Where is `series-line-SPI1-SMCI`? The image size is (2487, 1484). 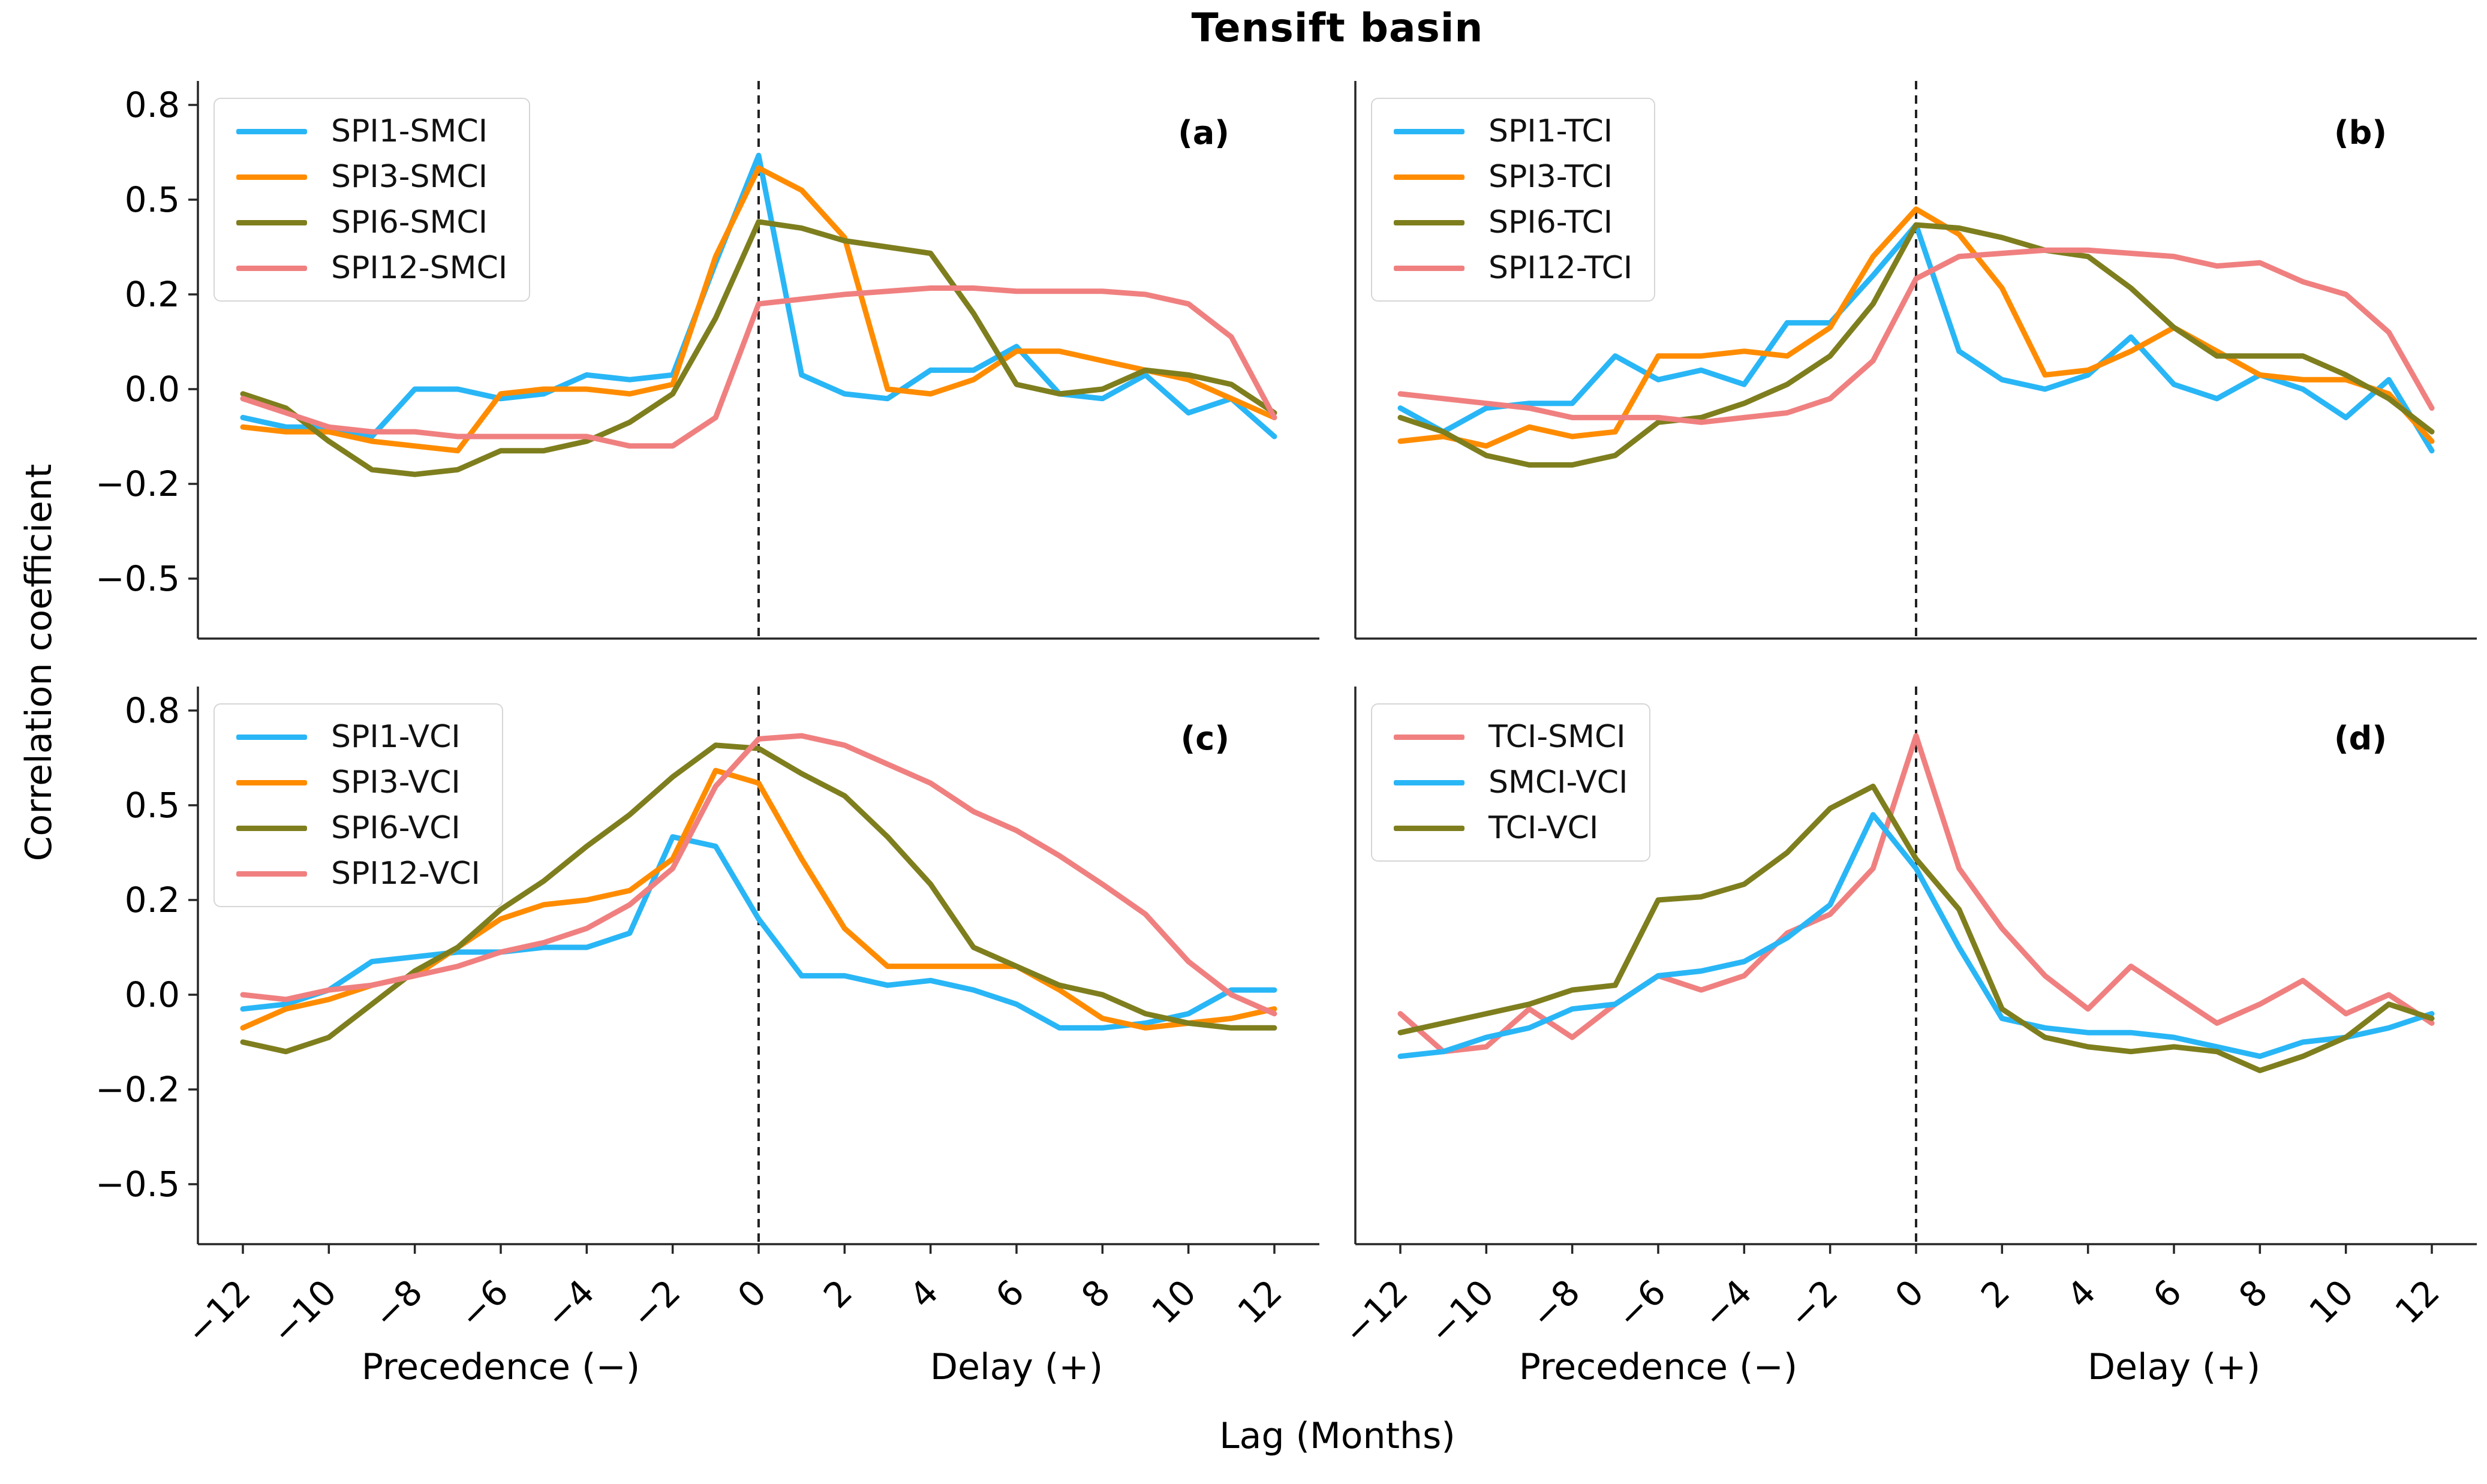 series-line-SPI1-SMCI is located at coordinates (758, 296).